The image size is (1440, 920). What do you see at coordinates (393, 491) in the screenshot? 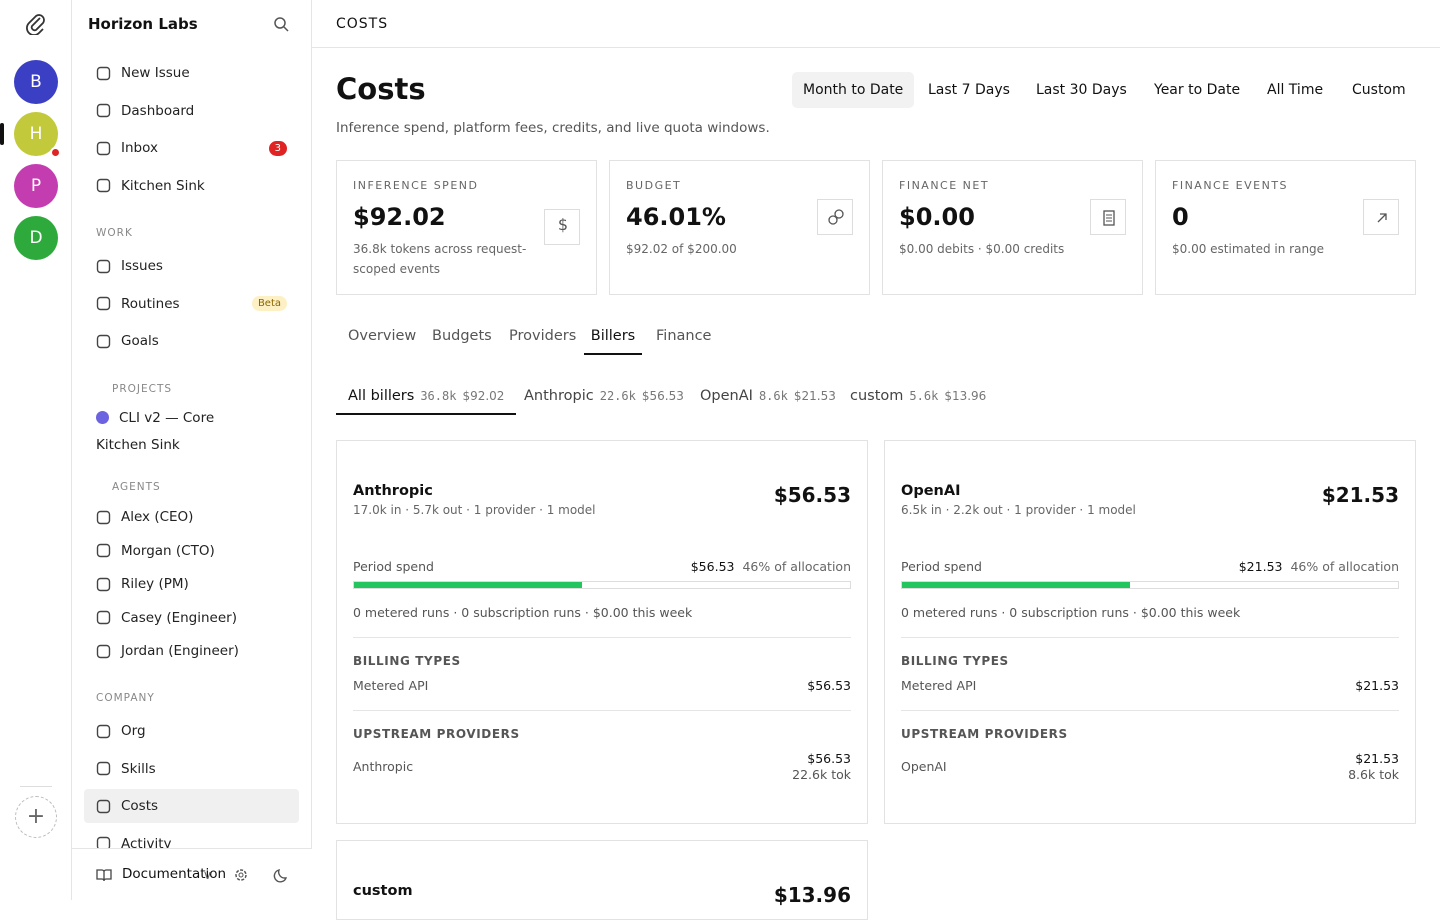
I see `biller-name: Anthropic` at bounding box center [393, 491].